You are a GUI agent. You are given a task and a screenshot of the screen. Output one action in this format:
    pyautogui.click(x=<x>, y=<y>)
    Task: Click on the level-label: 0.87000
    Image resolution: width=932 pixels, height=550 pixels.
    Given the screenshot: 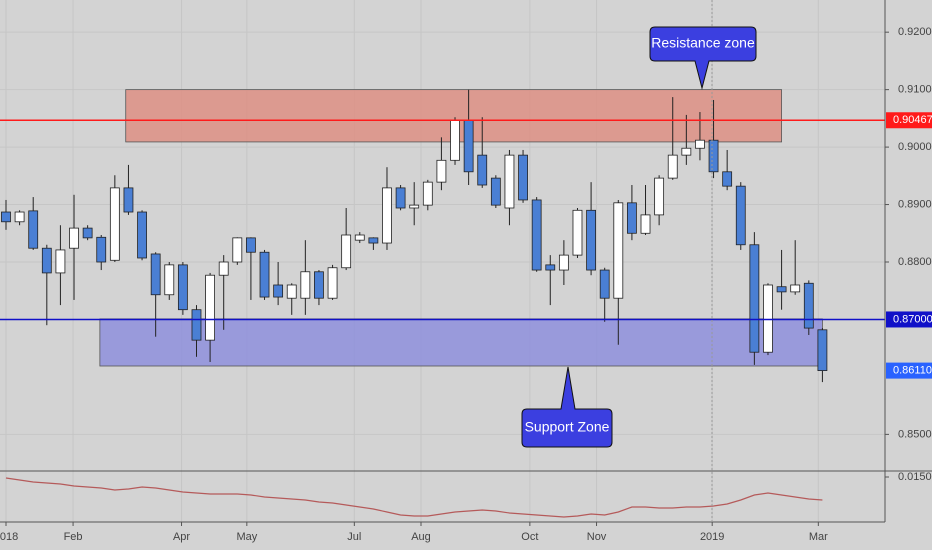 What is the action you would take?
    pyautogui.click(x=912, y=319)
    